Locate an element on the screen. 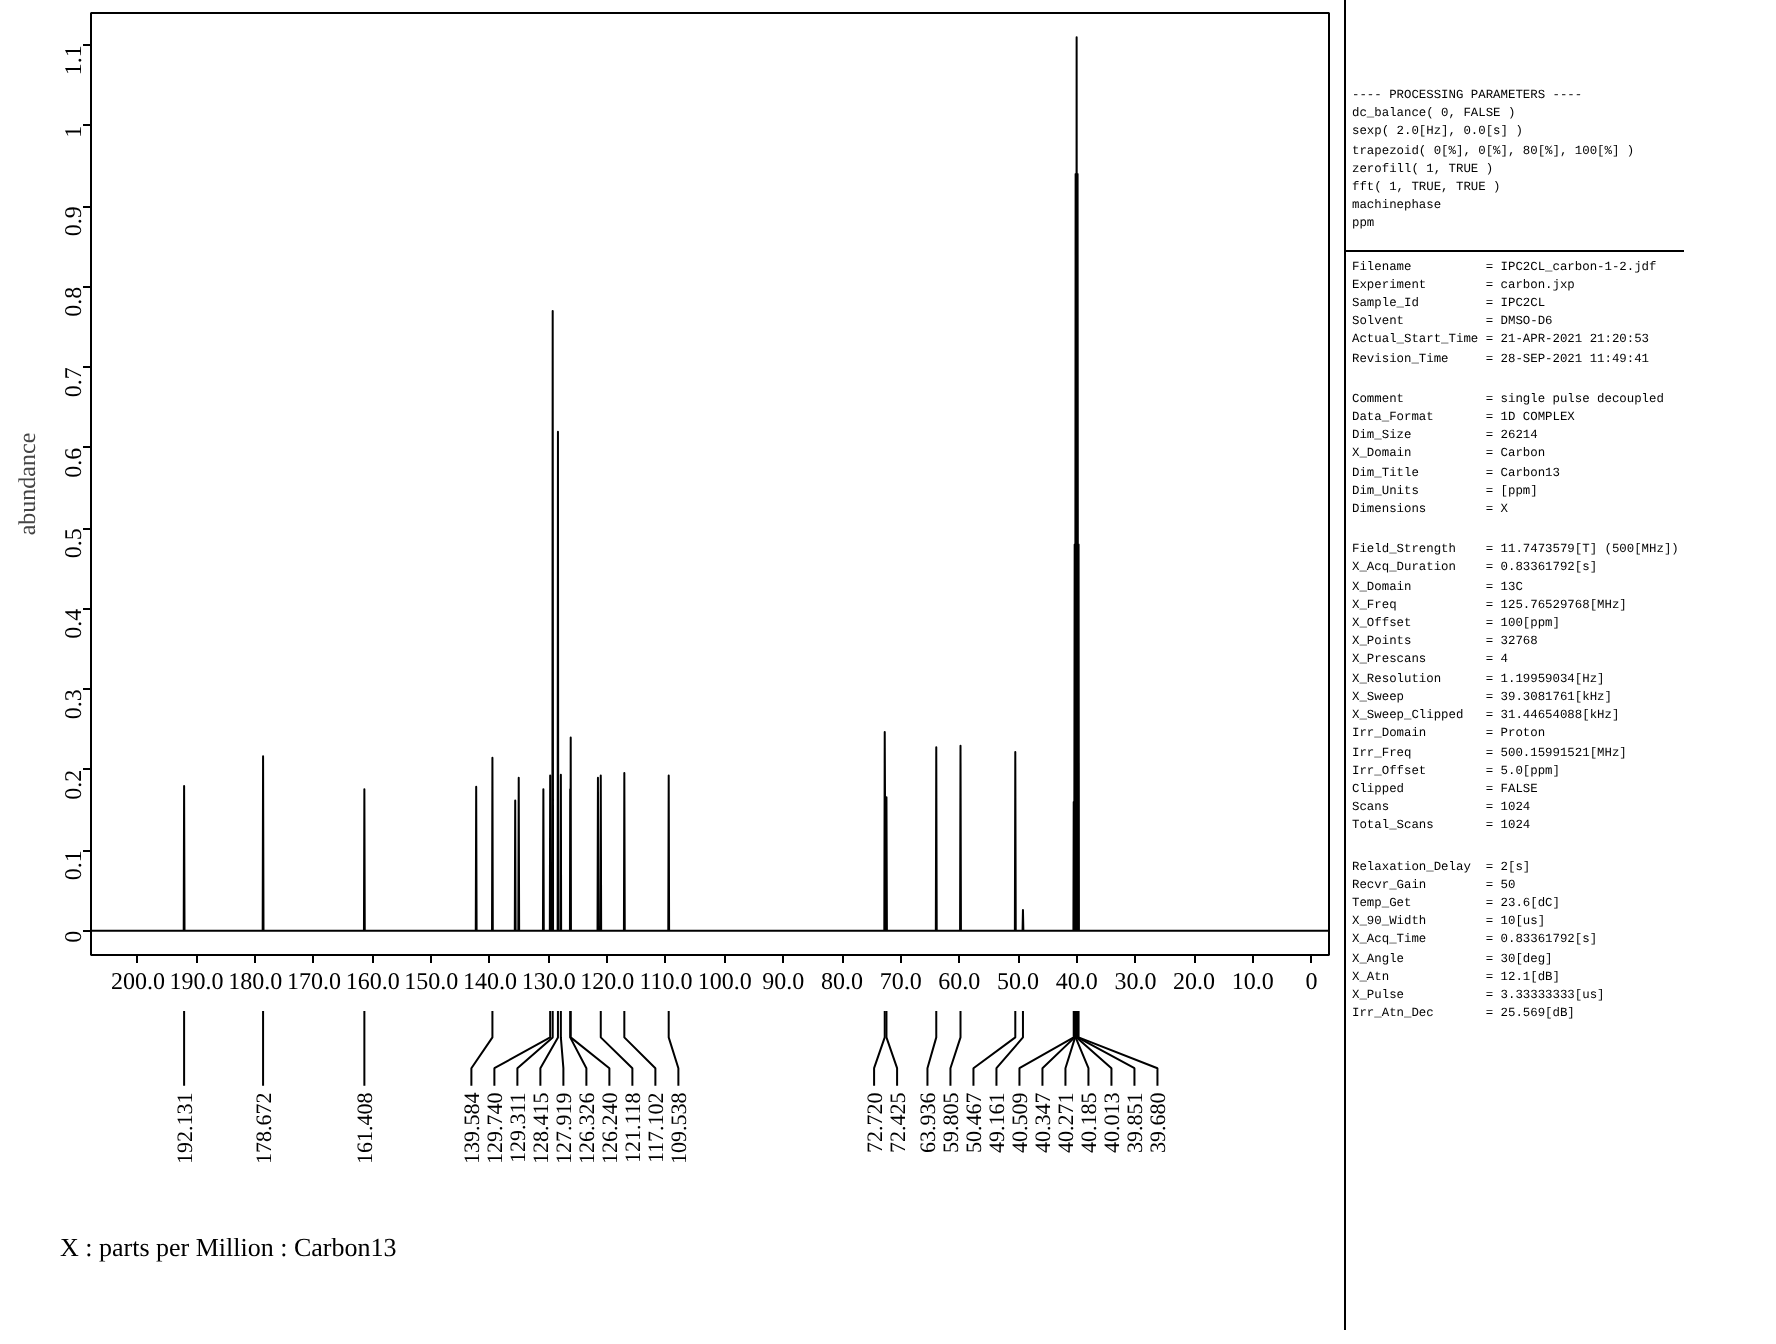 The image size is (1776, 1344). annotation: 126.326 is located at coordinates (588, 1127).